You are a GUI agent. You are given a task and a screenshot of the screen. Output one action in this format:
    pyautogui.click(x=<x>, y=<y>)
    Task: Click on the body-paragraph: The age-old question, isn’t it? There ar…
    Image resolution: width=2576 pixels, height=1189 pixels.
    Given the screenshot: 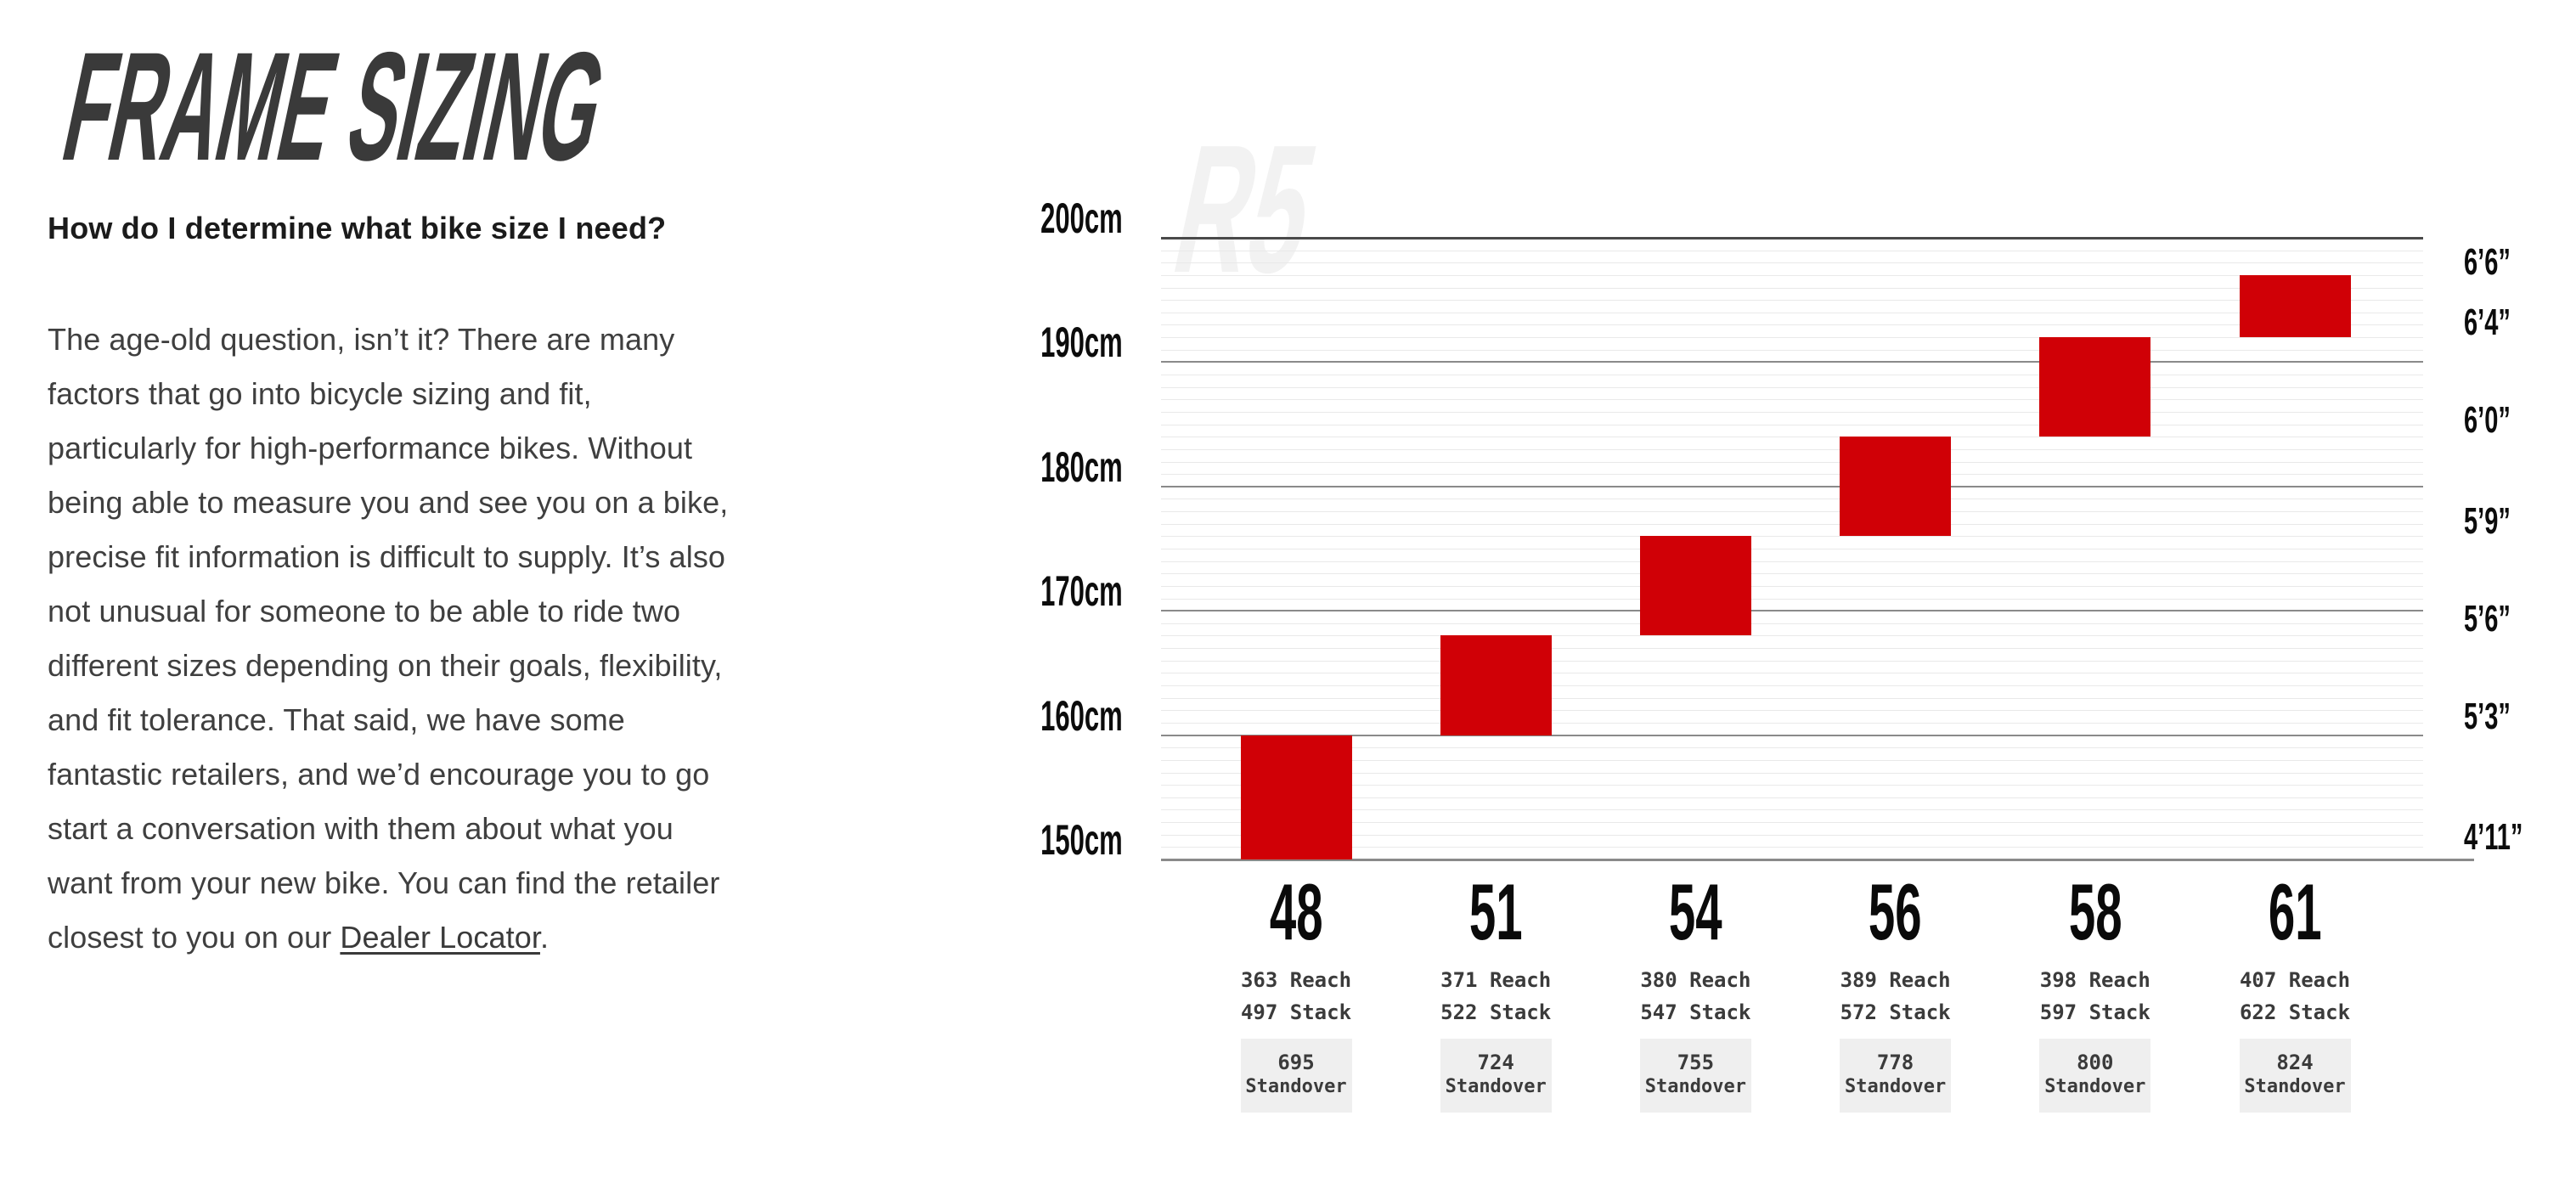 What is the action you would take?
    pyautogui.click(x=388, y=639)
    